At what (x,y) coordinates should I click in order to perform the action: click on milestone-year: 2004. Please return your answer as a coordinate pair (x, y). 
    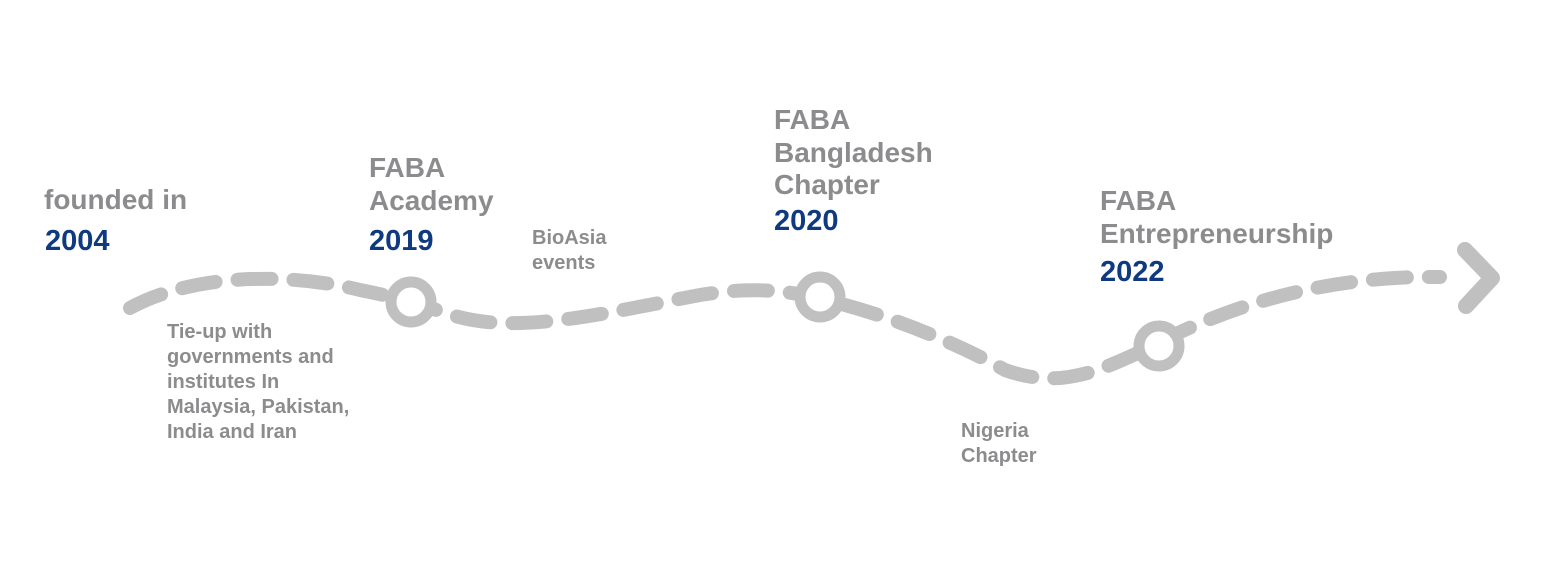
    Looking at the image, I should click on (77, 241).